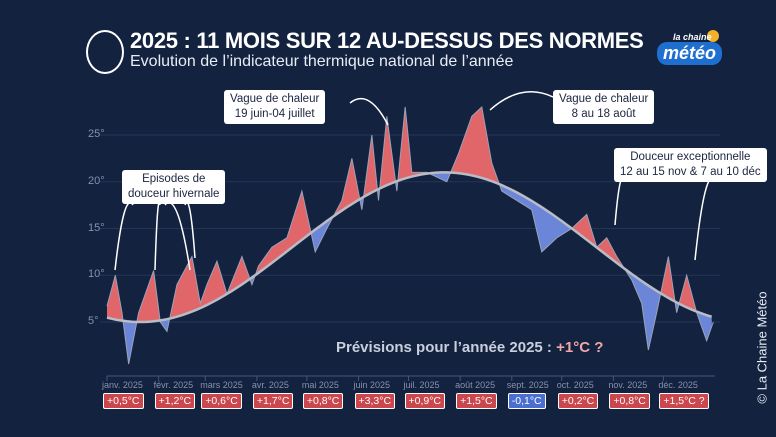 This screenshot has height=437, width=776. I want to click on month-label: nov. 2025, so click(628, 385).